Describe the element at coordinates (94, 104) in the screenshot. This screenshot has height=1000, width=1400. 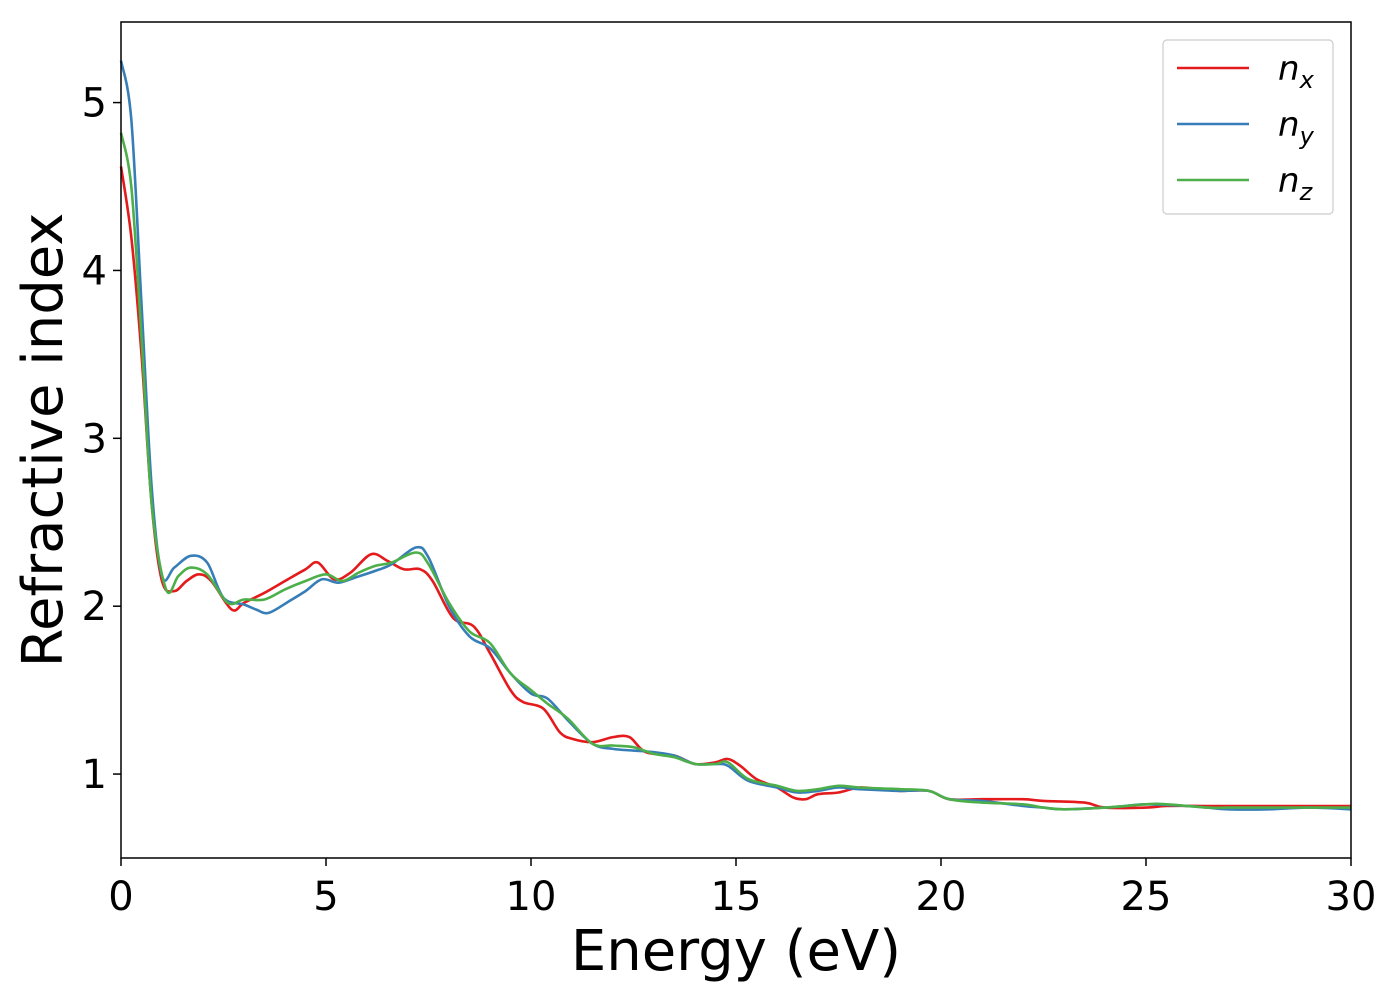
I see `y-tick-label: 5` at that location.